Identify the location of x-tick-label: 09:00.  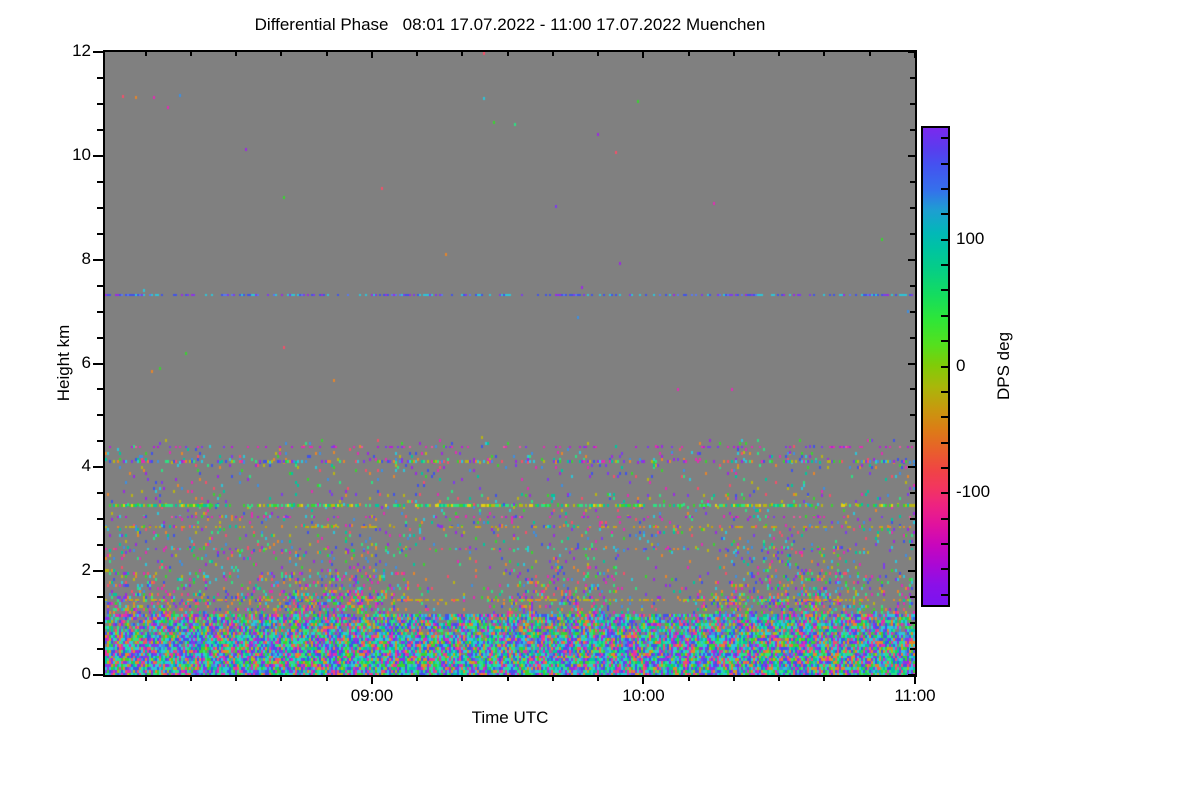
(372, 695).